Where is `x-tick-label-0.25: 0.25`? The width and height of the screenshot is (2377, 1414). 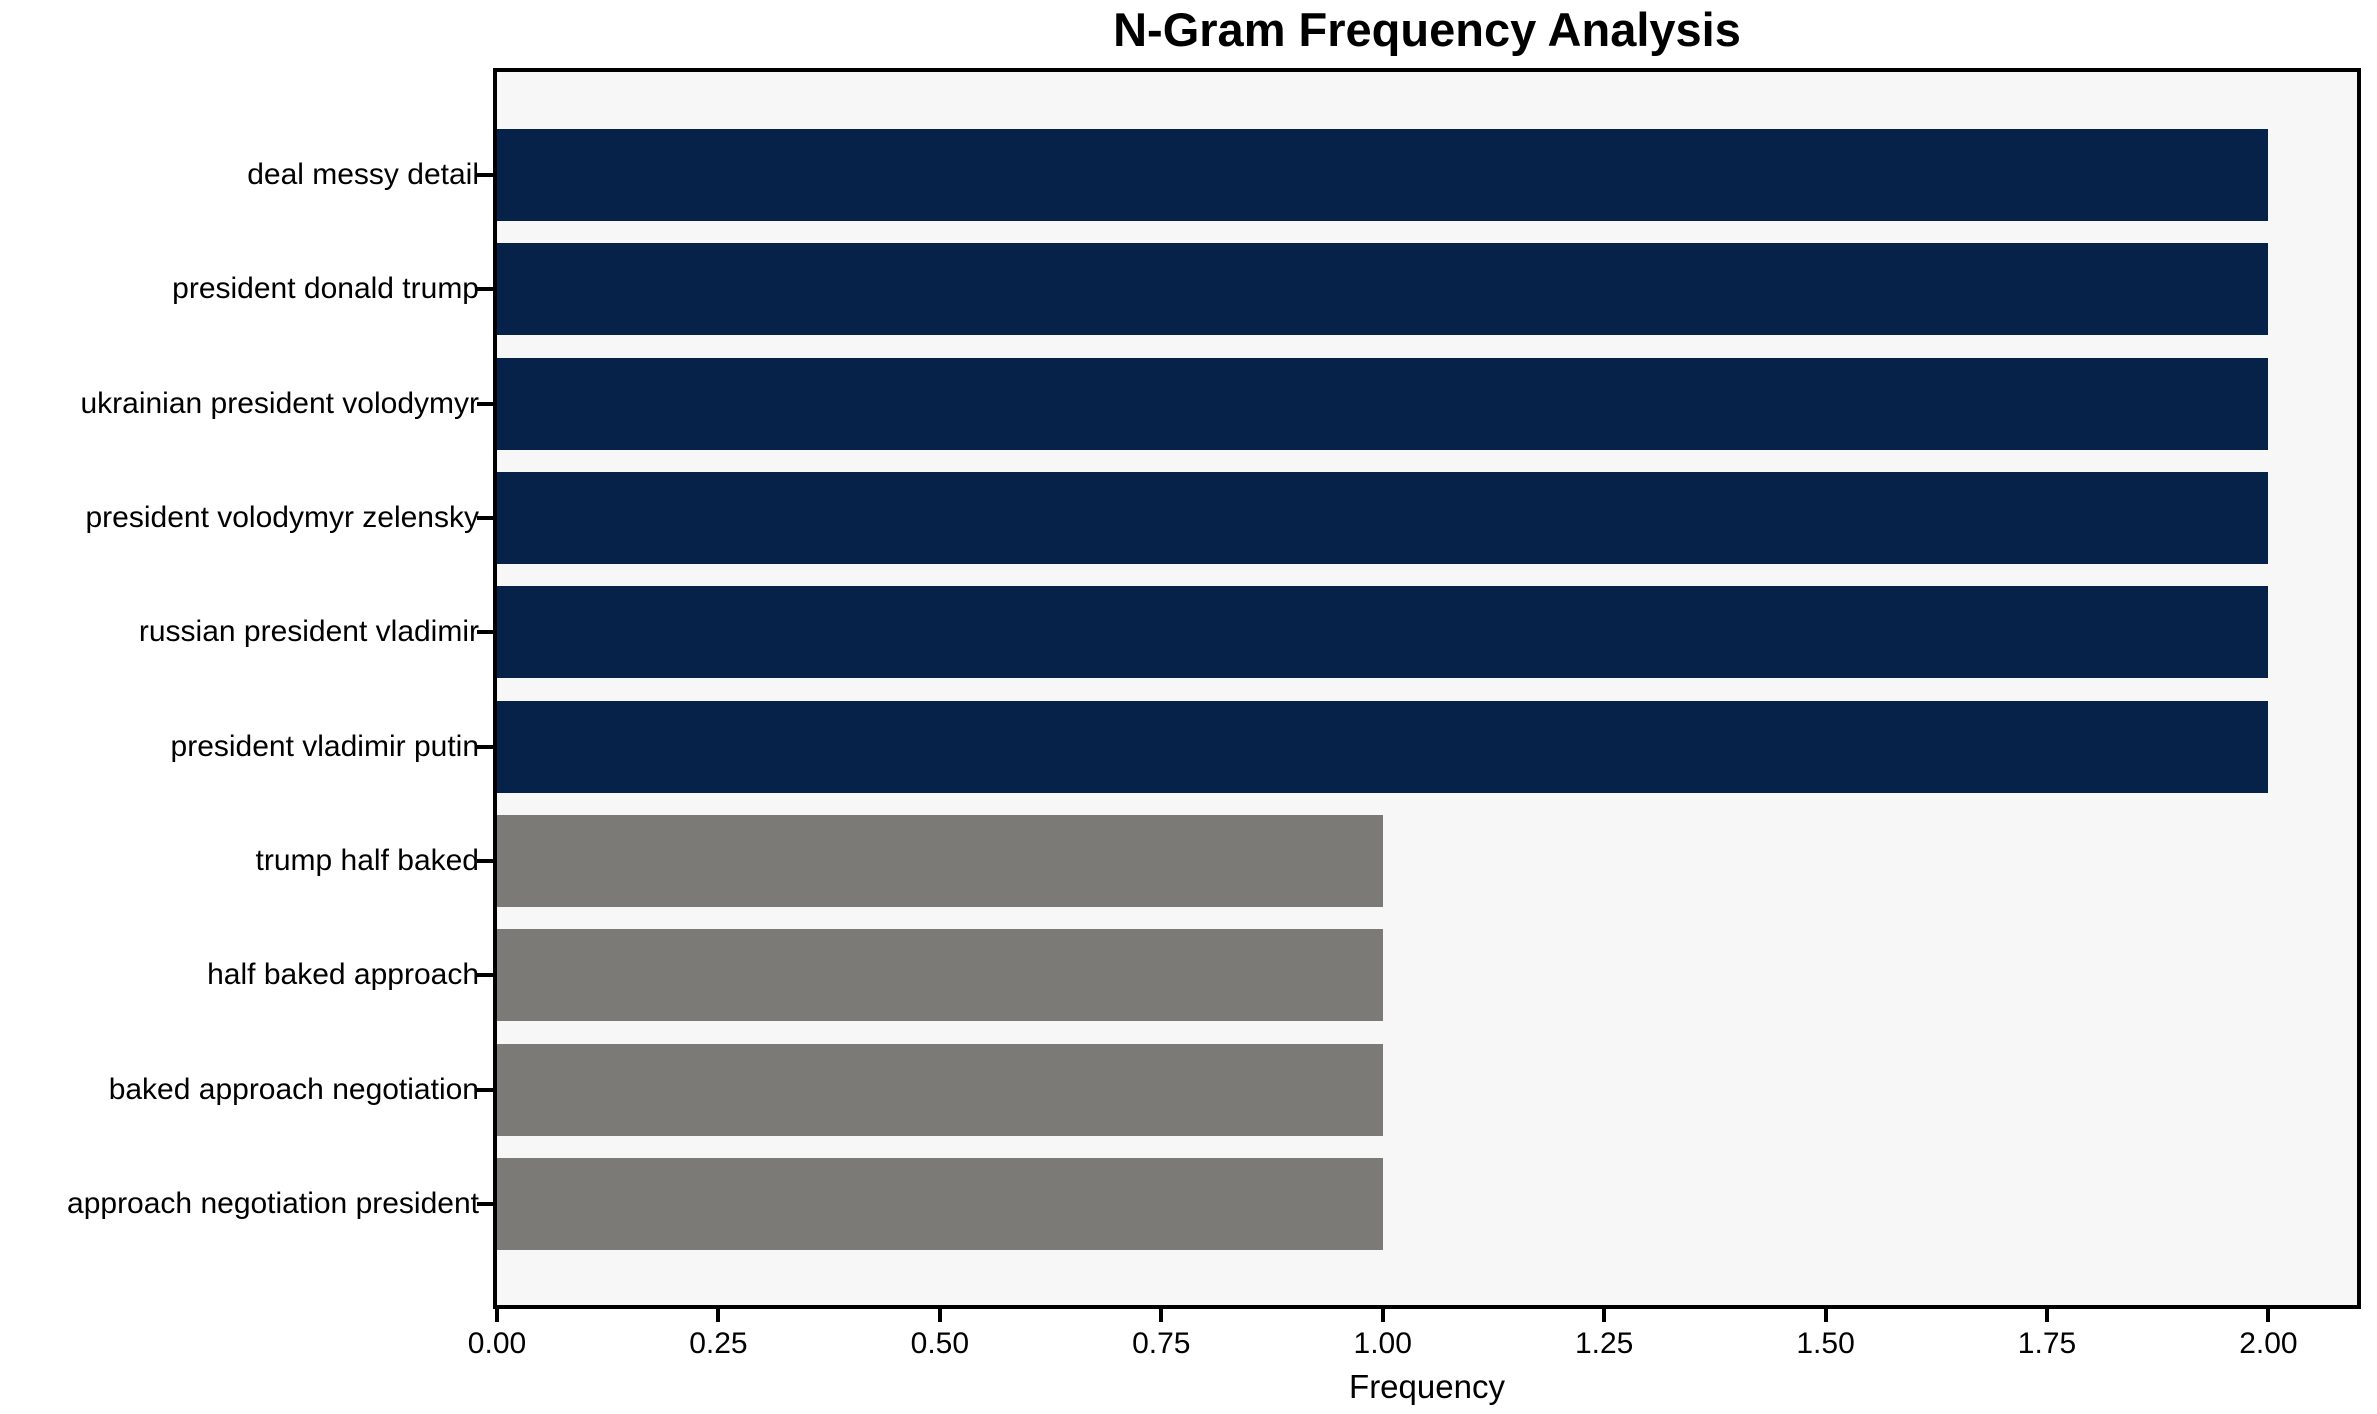
x-tick-label-0.25: 0.25 is located at coordinates (718, 1343).